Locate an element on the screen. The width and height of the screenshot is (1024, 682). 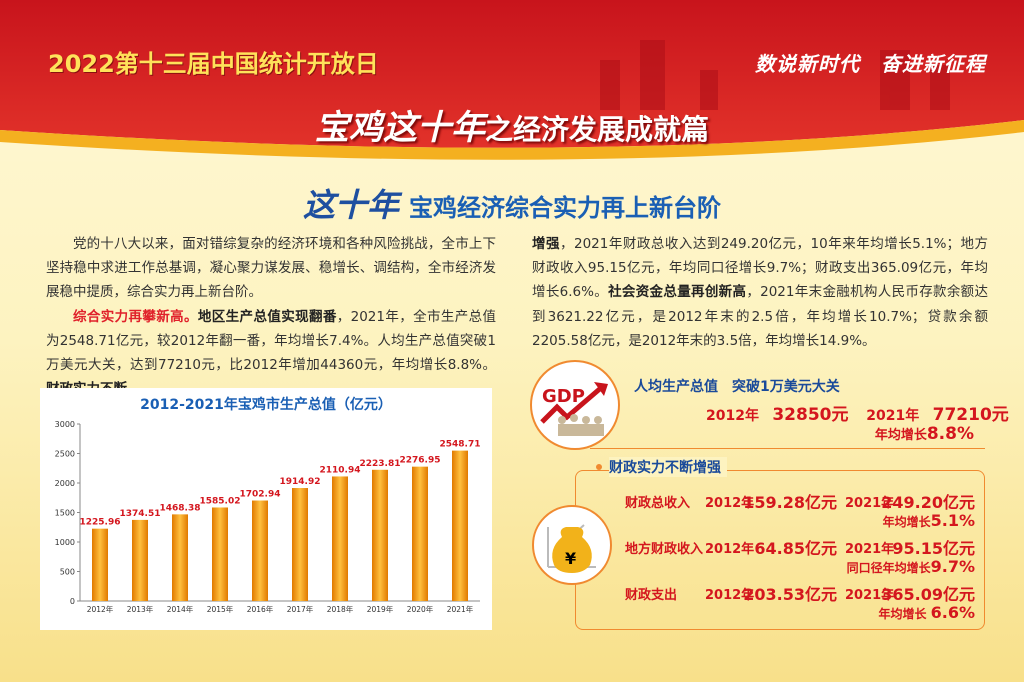
data-label: 1702.94 is located at coordinates (260, 495).